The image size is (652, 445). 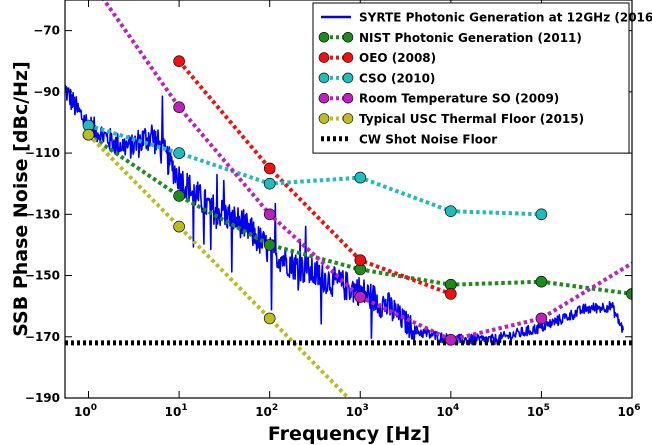 I want to click on legend-item-cso-2010: CSO (2010), so click(x=376, y=78).